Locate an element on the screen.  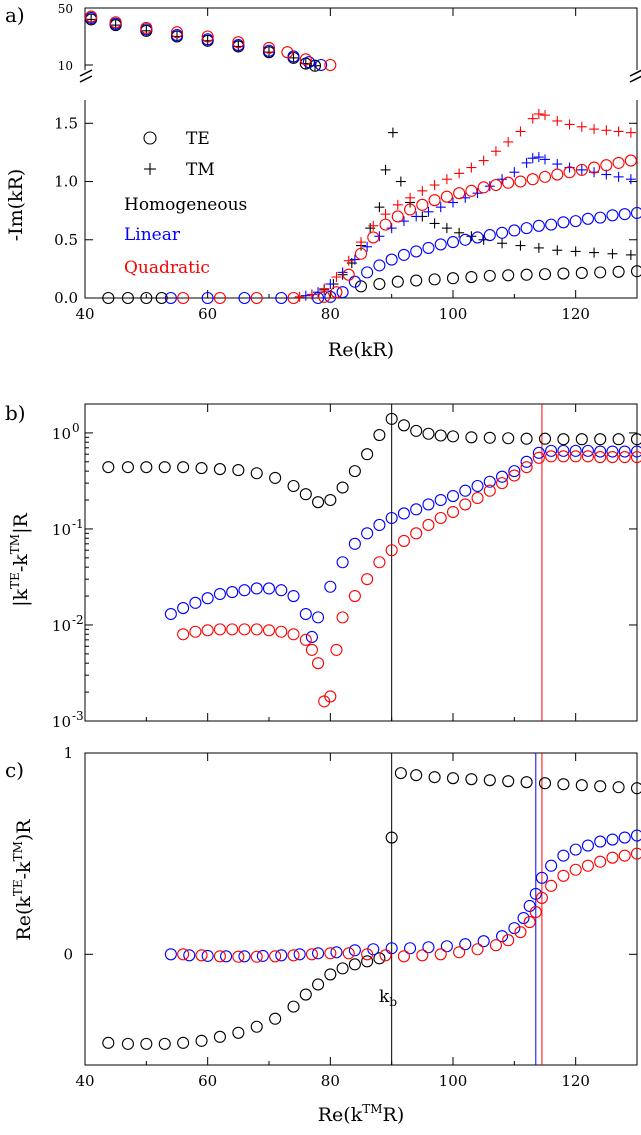
svg-text: |kTE-kTM|R is located at coordinates (20, 559).